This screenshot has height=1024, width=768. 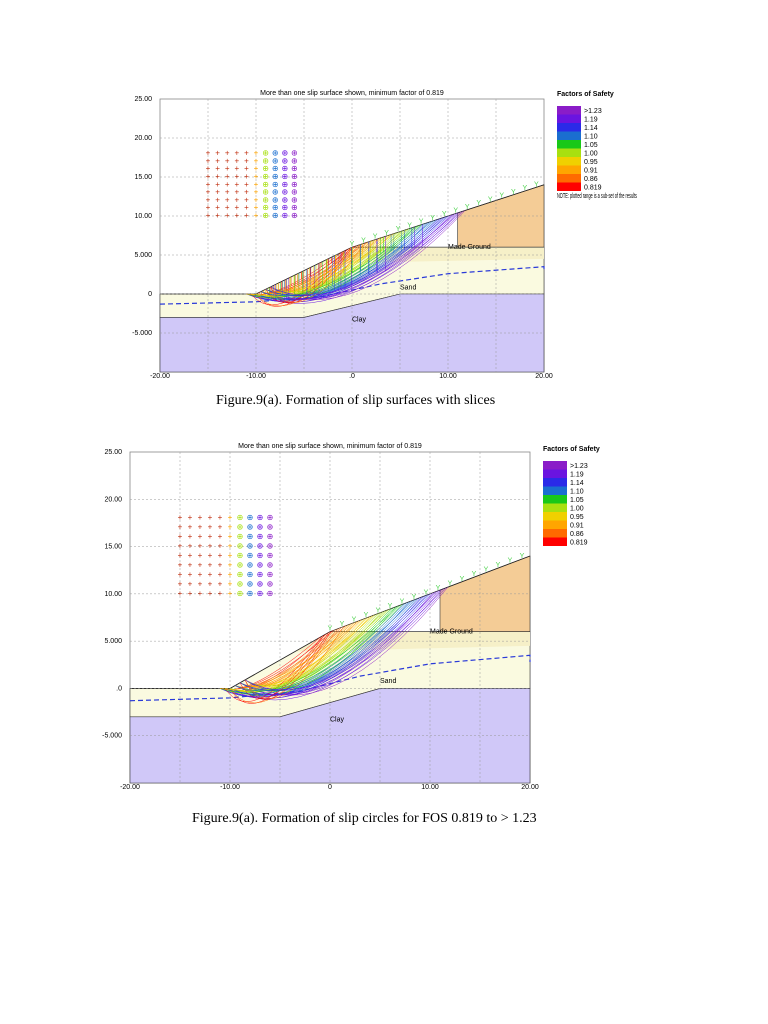 I want to click on x-tick-label: -10.00, so click(x=256, y=376).